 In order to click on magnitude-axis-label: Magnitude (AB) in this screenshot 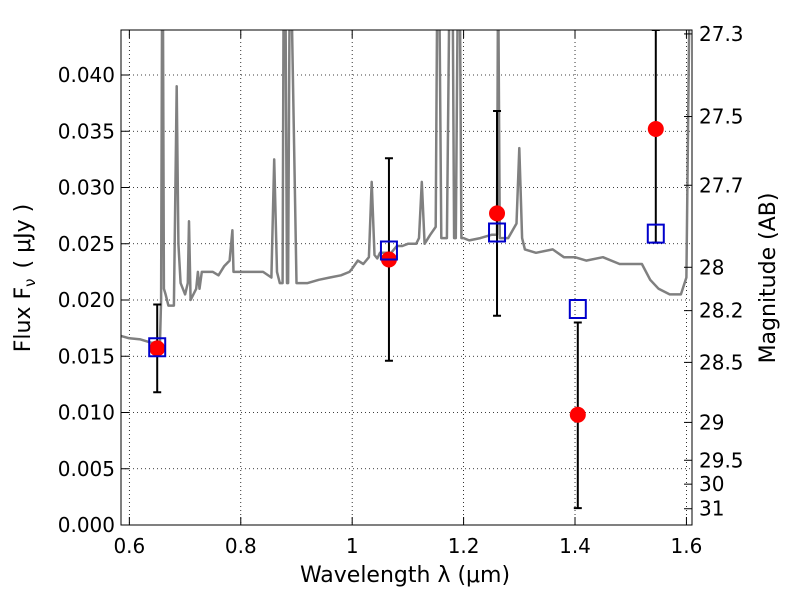, I will do `click(768, 278)`.